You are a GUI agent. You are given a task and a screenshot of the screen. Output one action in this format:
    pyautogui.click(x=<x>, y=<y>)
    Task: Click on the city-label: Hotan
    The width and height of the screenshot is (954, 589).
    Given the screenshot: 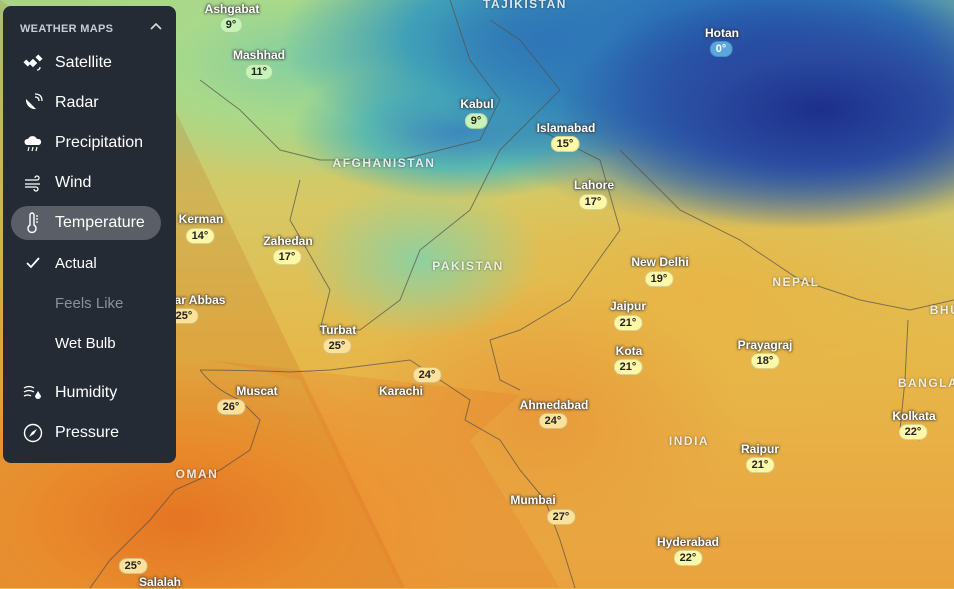 What is the action you would take?
    pyautogui.click(x=722, y=33)
    